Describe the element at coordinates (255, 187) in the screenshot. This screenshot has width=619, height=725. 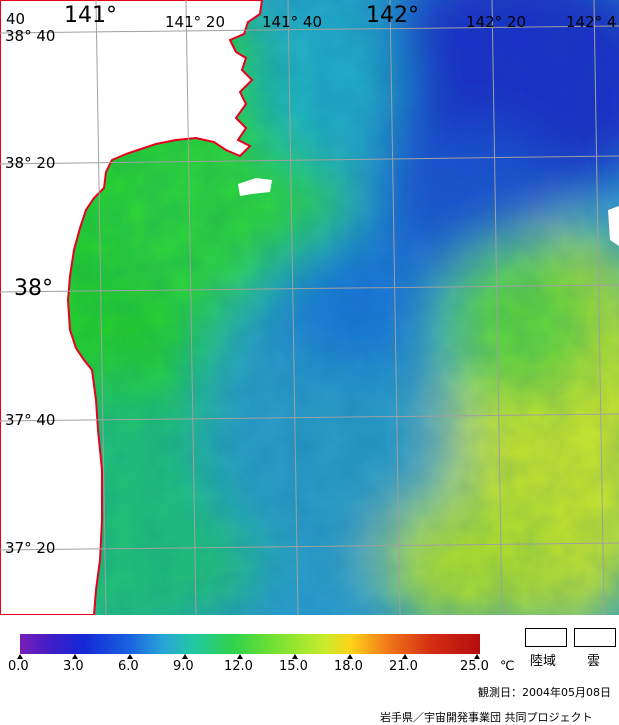
I see `land-fragment` at that location.